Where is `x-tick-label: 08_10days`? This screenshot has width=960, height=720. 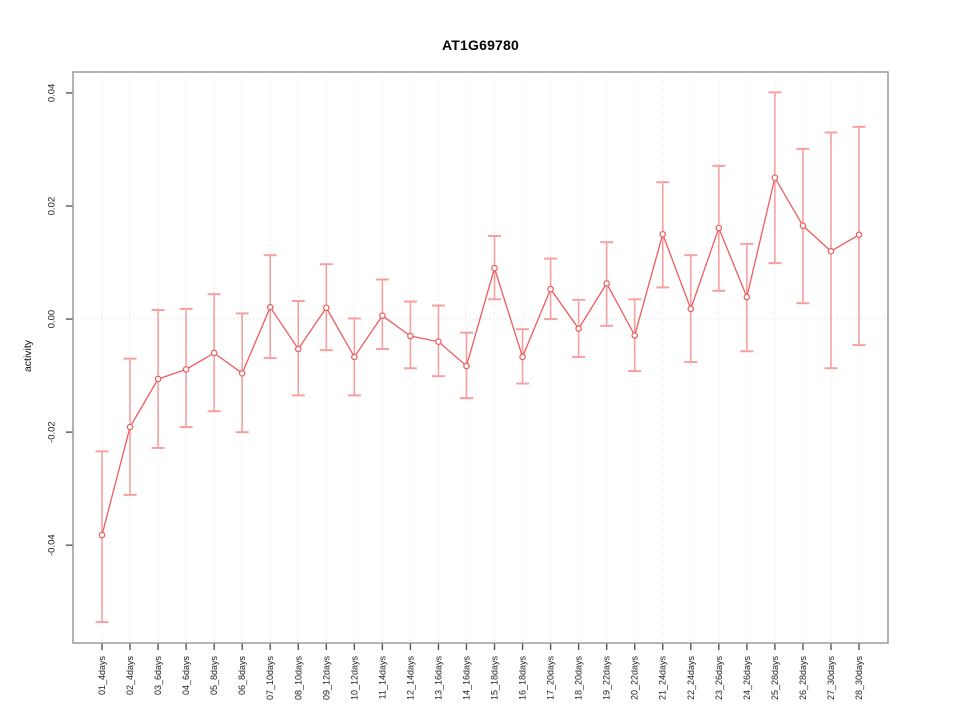
x-tick-label: 08_10days is located at coordinates (298, 678).